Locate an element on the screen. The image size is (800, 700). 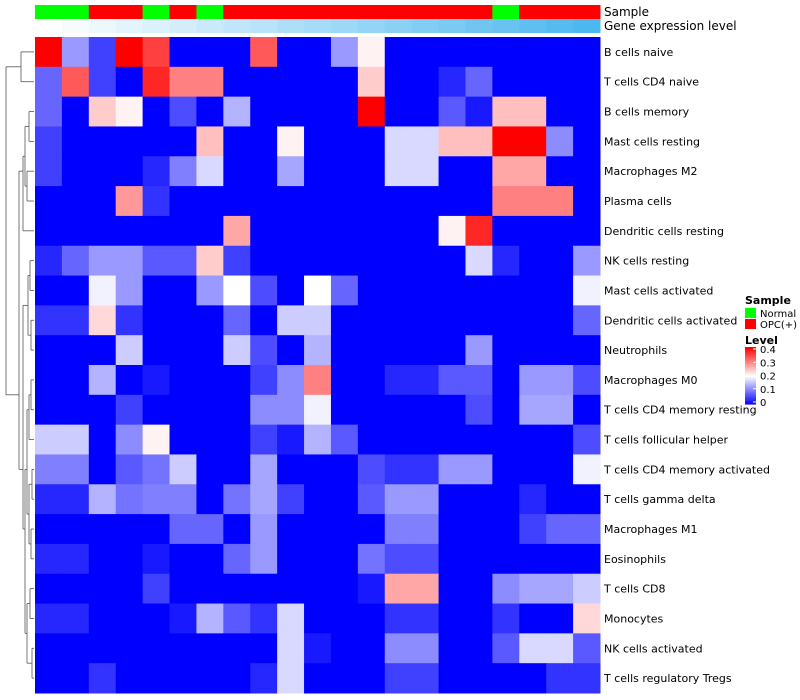
row-label: B cells naive is located at coordinates (638, 52).